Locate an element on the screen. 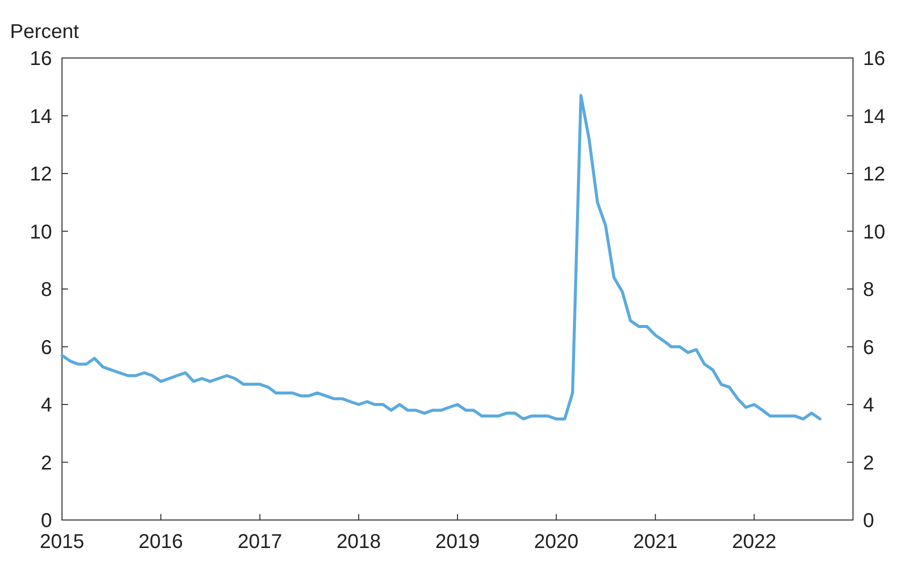 The image size is (901, 564). y-tick-label: 12 is located at coordinates (41, 175).